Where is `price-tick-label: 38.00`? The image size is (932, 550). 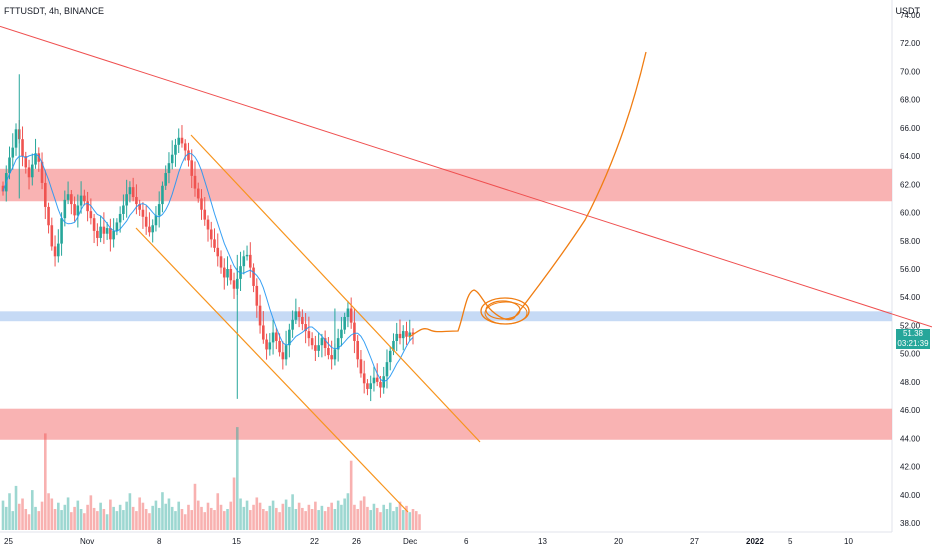 price-tick-label: 38.00 is located at coordinates (910, 523).